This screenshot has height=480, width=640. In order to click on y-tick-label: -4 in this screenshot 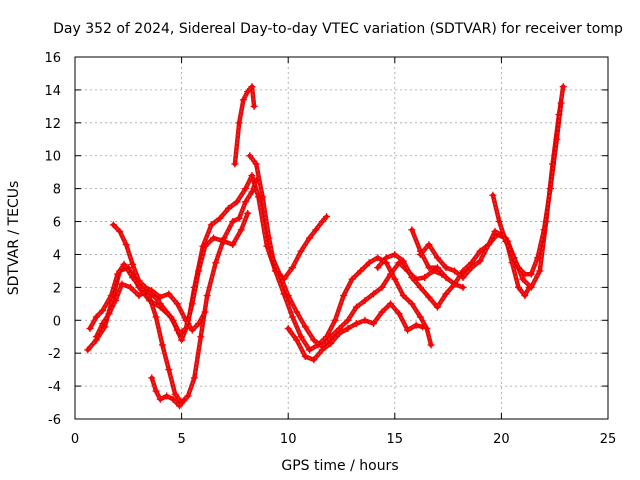, I will do `click(54, 387)`.